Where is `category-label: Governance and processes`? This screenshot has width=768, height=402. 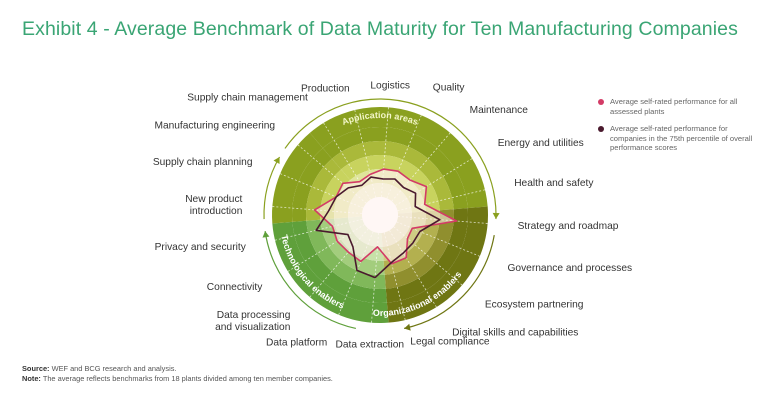 category-label: Governance and processes is located at coordinates (570, 268).